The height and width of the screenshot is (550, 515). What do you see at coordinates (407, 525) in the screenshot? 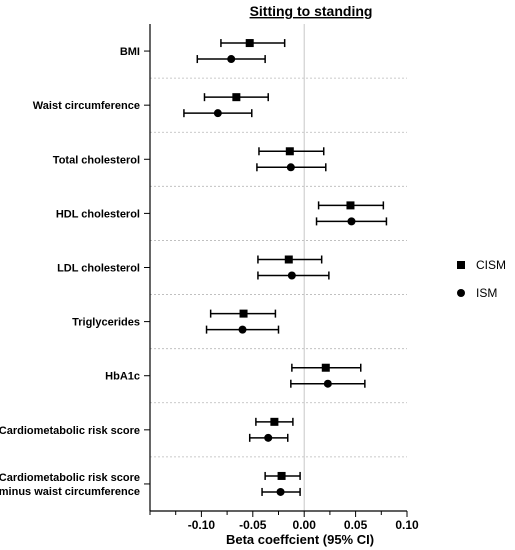
I see `x-tick-label: 0.10` at bounding box center [407, 525].